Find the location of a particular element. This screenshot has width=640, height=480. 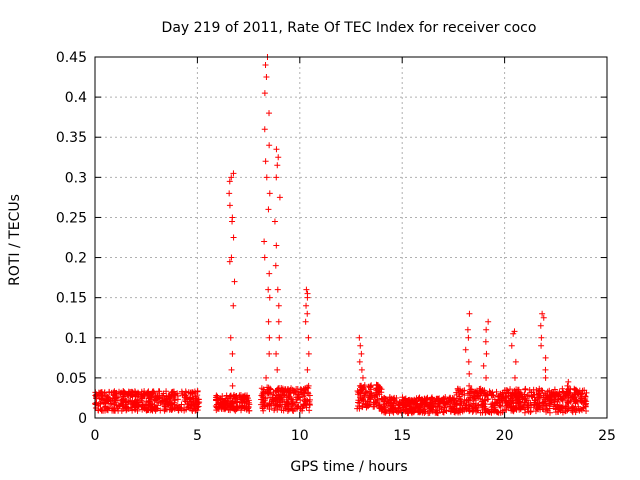

y-tick-label: 0 is located at coordinates (82, 419).